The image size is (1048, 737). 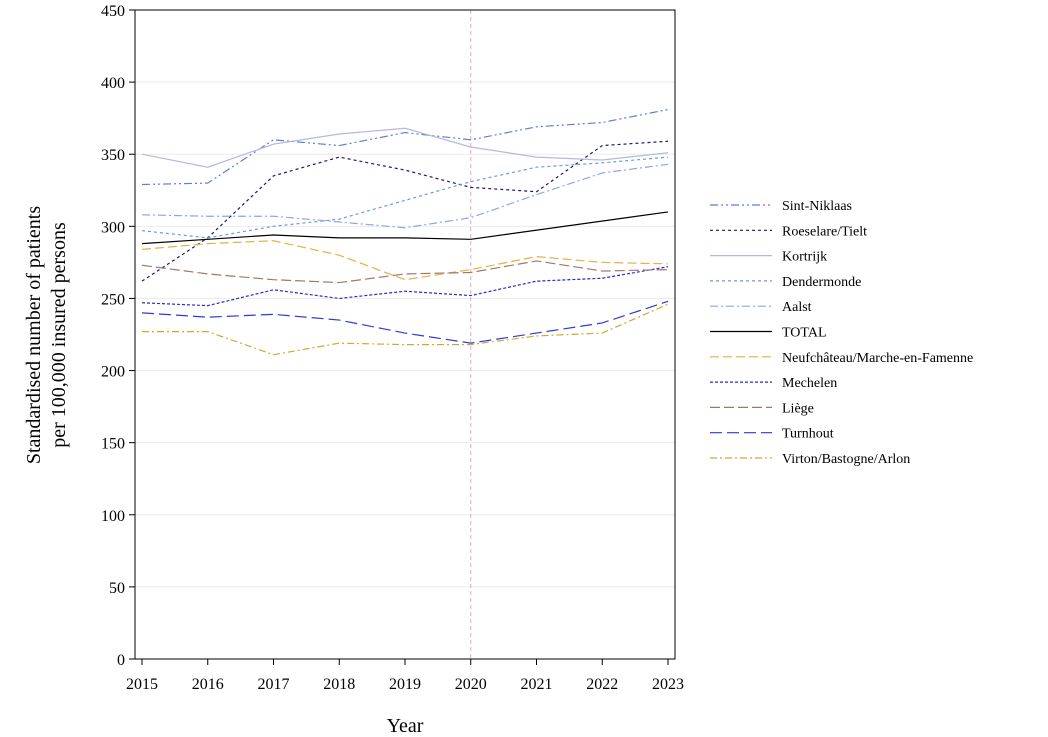 What do you see at coordinates (817, 206) in the screenshot?
I see `legend-label-0: Sint-Niklaas` at bounding box center [817, 206].